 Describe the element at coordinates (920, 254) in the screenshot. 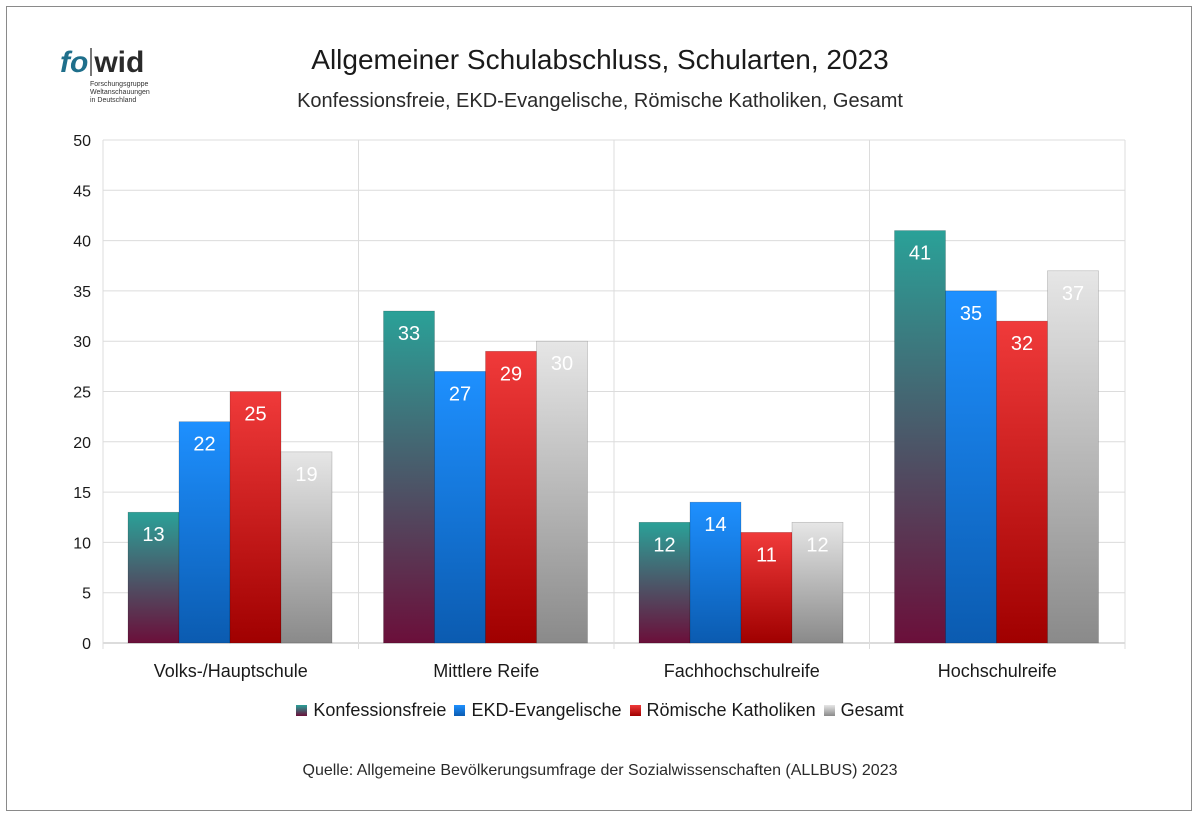

I see `bar-value-label: 41` at that location.